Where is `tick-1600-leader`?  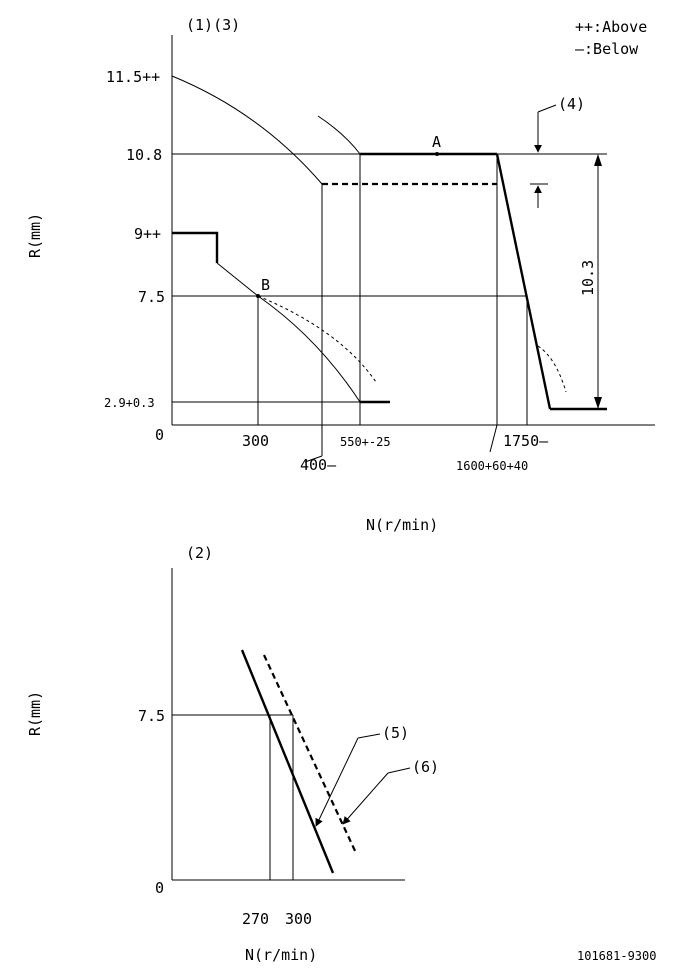 tick-1600-leader is located at coordinates (493, 438).